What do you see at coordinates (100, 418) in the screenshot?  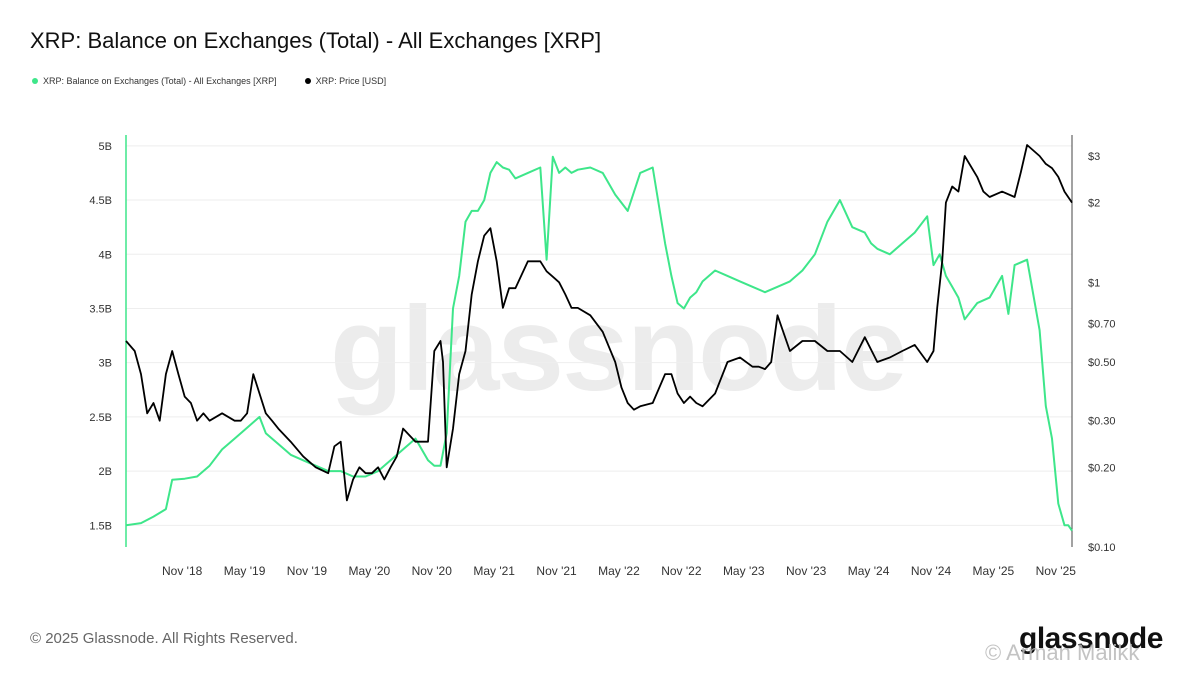 I see `y-left-tick-label: 2.5B` at bounding box center [100, 418].